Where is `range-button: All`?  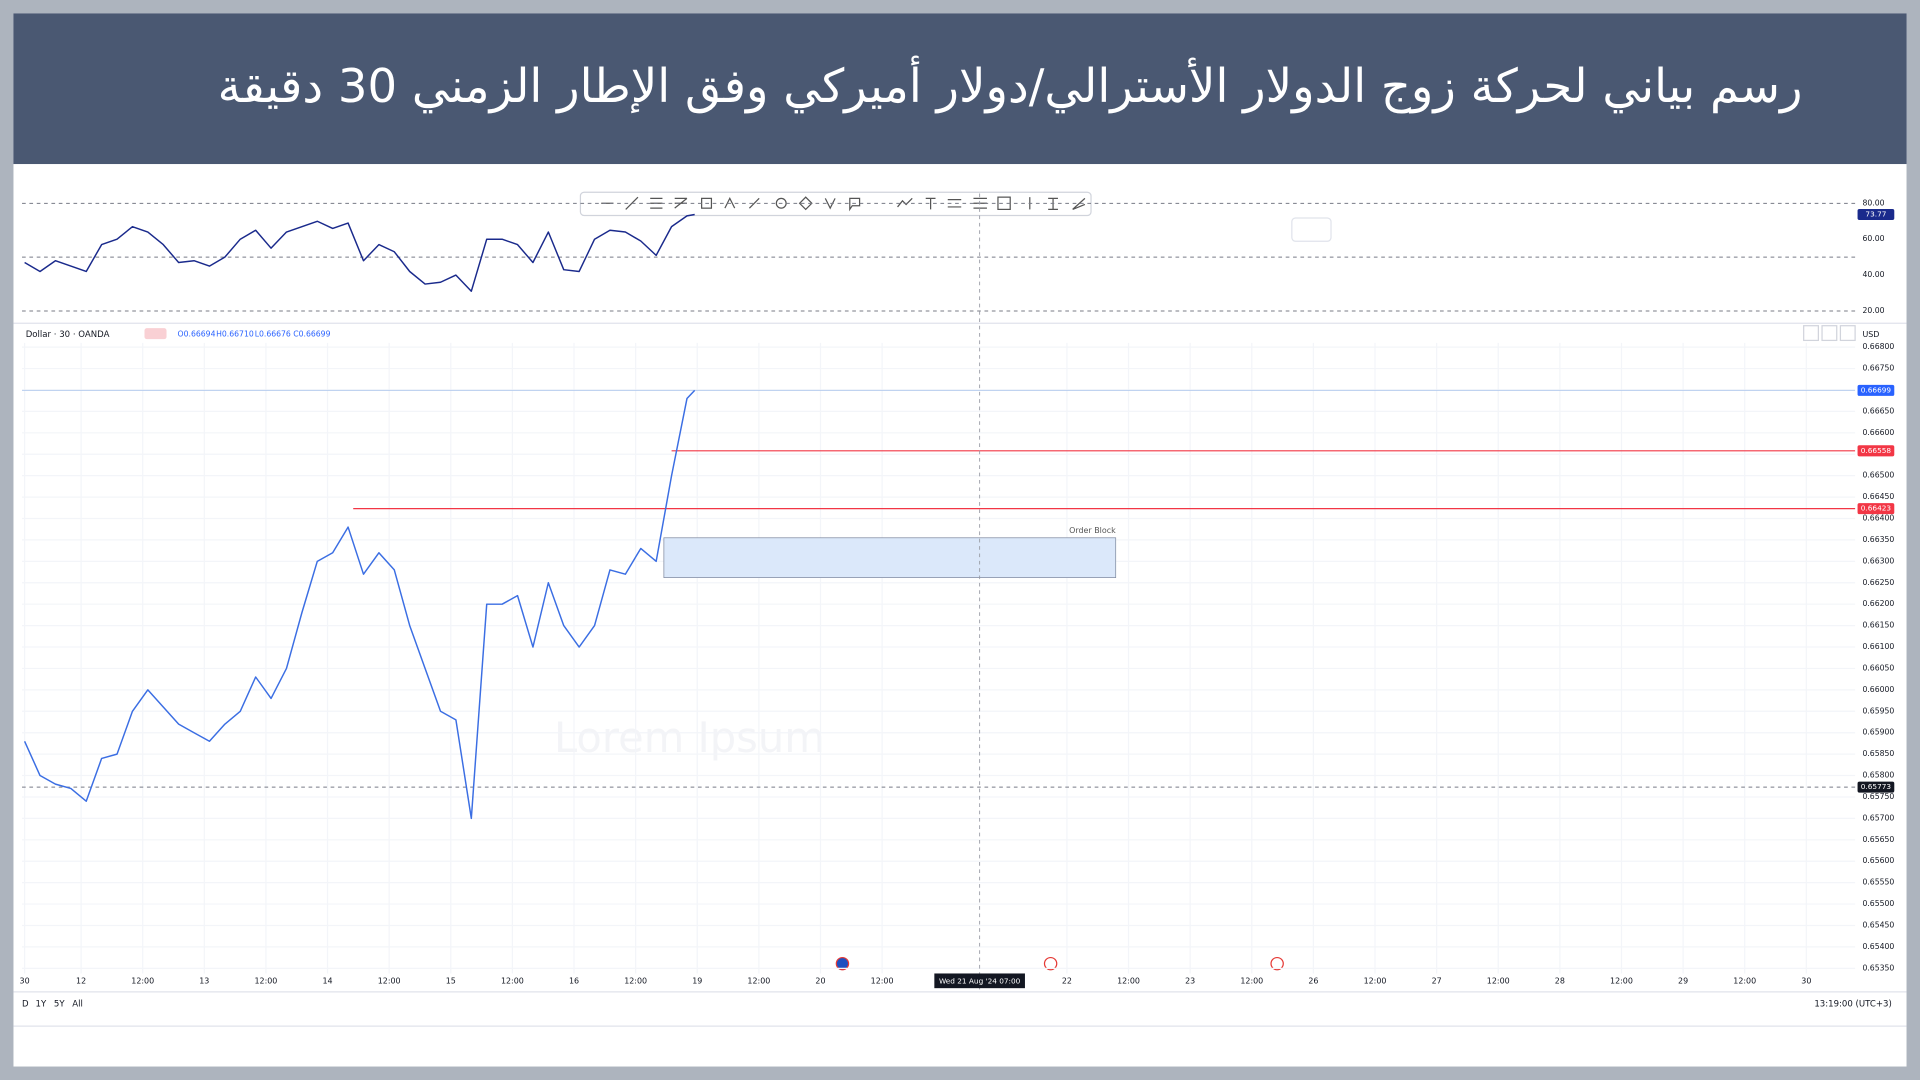
range-button: All is located at coordinates (77, 1005).